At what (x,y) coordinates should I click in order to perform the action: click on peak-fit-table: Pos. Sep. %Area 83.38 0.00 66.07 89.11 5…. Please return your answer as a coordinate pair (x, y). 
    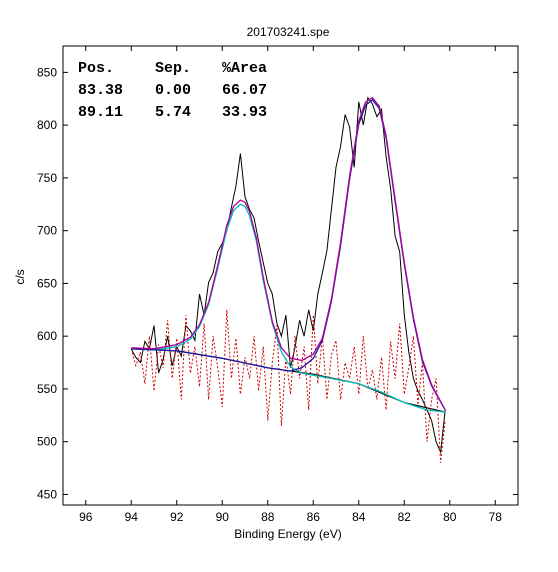
    Looking at the image, I should click on (172, 90).